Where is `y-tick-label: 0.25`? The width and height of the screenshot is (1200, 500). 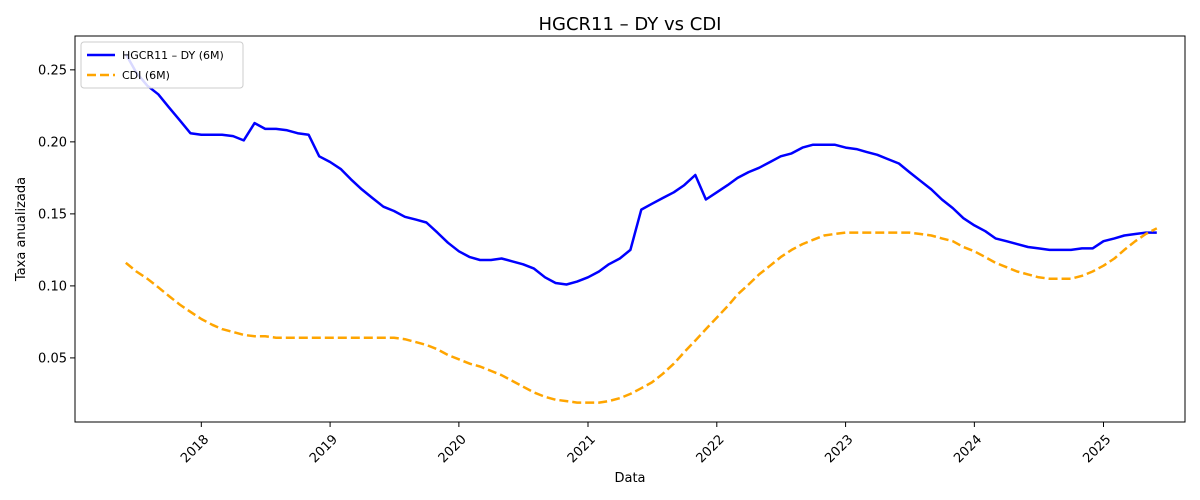
y-tick-label: 0.25 is located at coordinates (52, 70).